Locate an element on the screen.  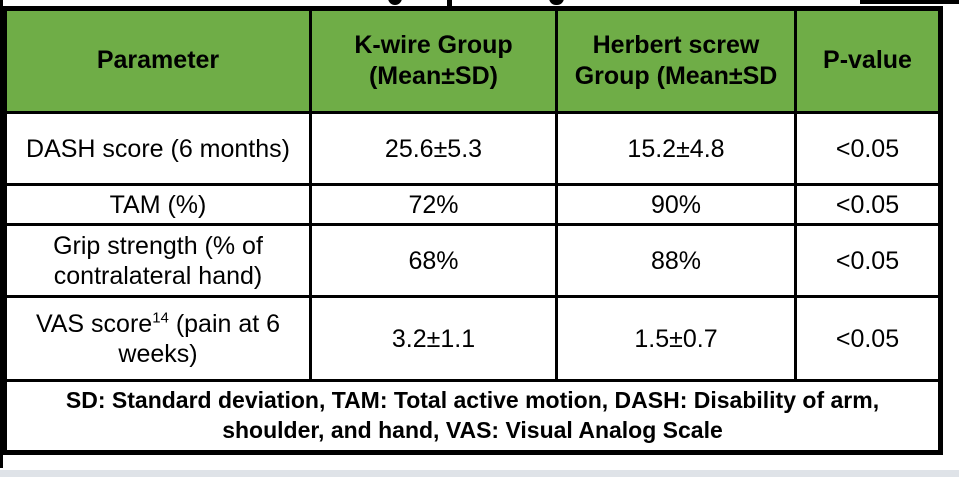
cell-parameter: TAM (%) is located at coordinates (157, 204).